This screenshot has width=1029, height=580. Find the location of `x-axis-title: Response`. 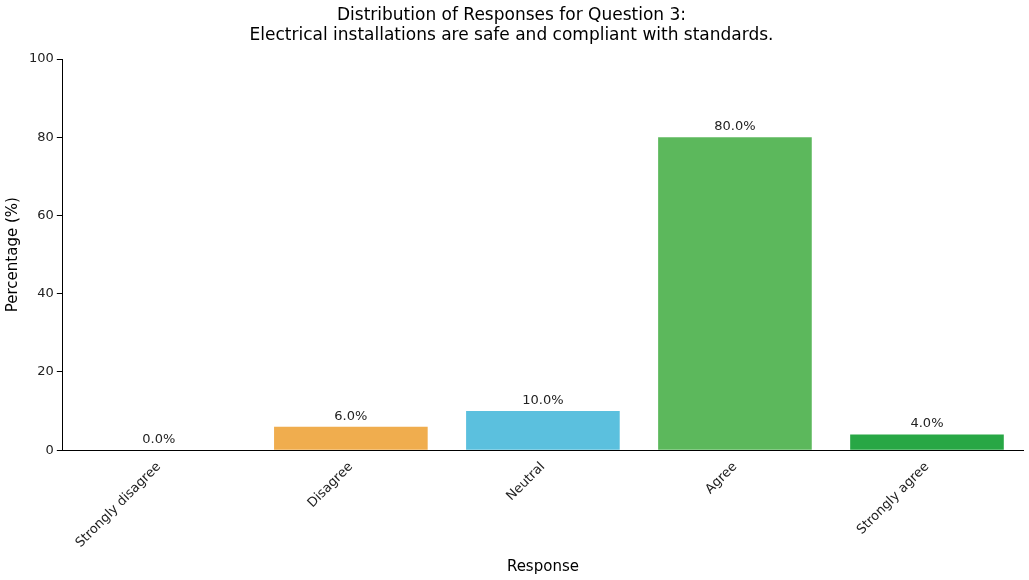

x-axis-title: Response is located at coordinates (542, 565).